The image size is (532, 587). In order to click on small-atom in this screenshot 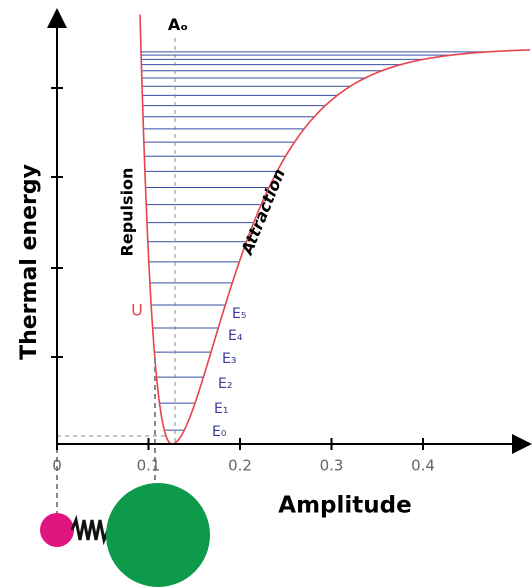, I will do `click(57, 530)`.